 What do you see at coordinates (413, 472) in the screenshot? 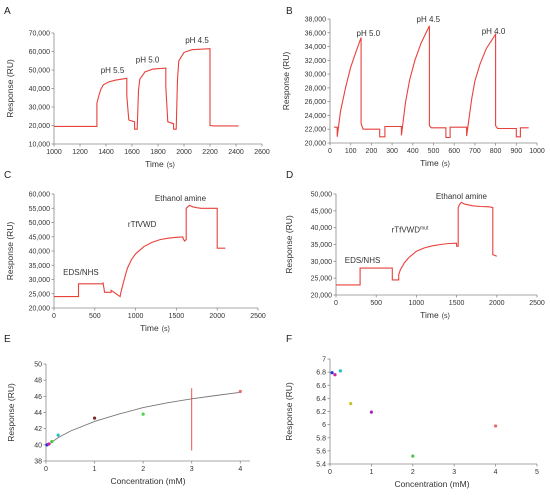
I see `x-tick-label: 2` at bounding box center [413, 472].